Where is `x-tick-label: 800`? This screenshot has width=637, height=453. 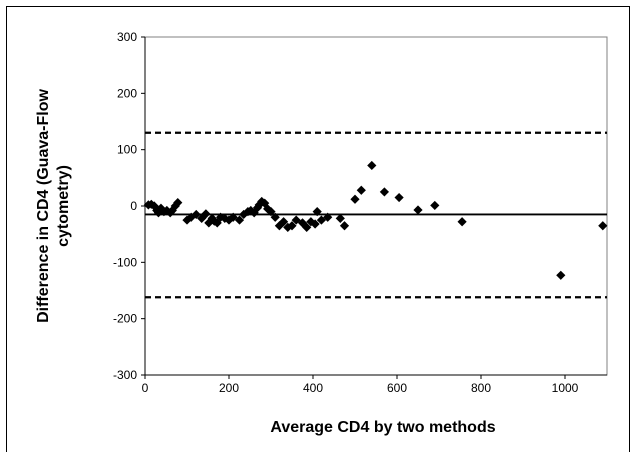 x-tick-label: 800 is located at coordinates (481, 388).